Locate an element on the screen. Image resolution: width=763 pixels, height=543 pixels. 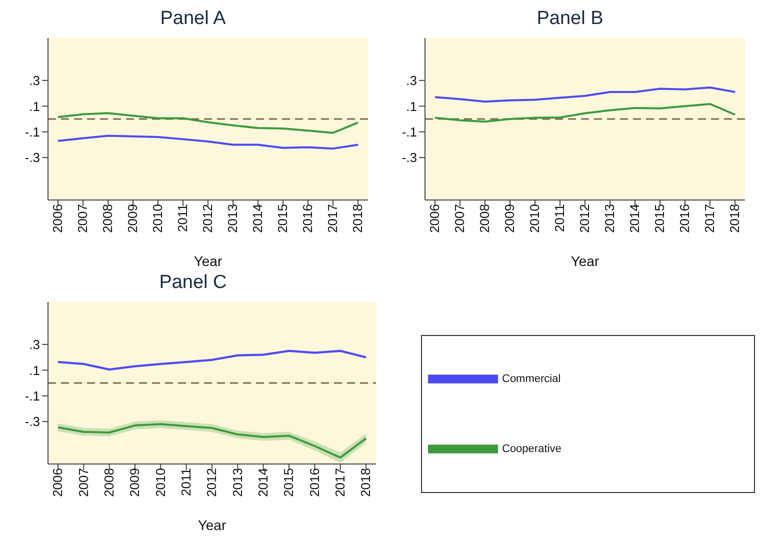
text: Cooperative is located at coordinates (532, 448).